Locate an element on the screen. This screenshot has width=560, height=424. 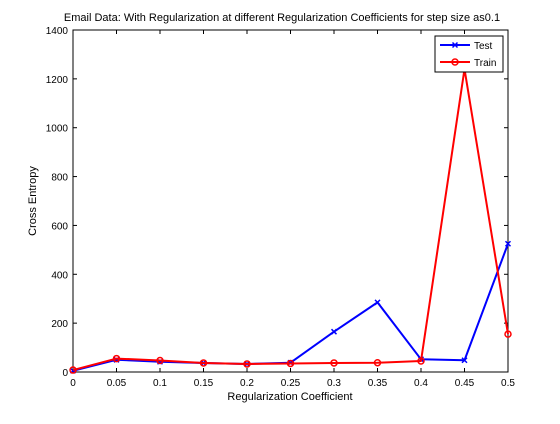
x-tick-label: 0.25 is located at coordinates (291, 383).